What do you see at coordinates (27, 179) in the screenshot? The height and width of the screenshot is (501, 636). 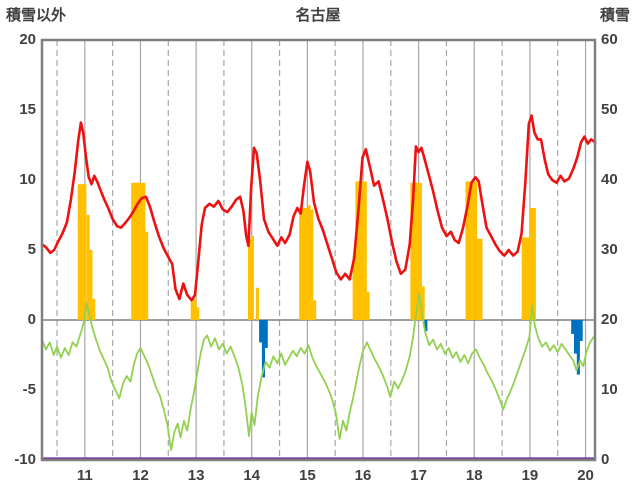 I see `left-axis-tick: 10` at bounding box center [27, 179].